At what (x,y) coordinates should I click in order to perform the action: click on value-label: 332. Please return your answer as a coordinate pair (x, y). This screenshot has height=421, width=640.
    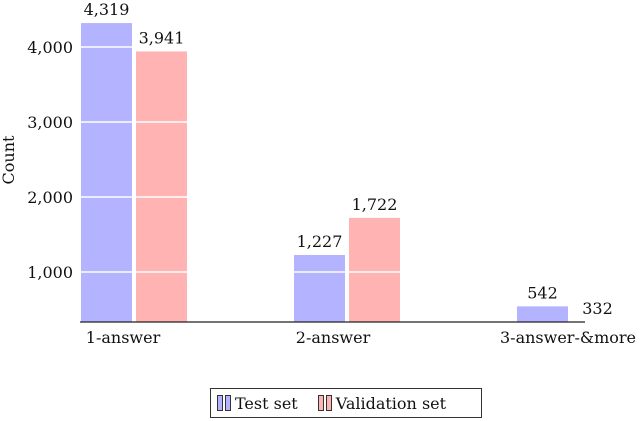
    Looking at the image, I should click on (597, 308).